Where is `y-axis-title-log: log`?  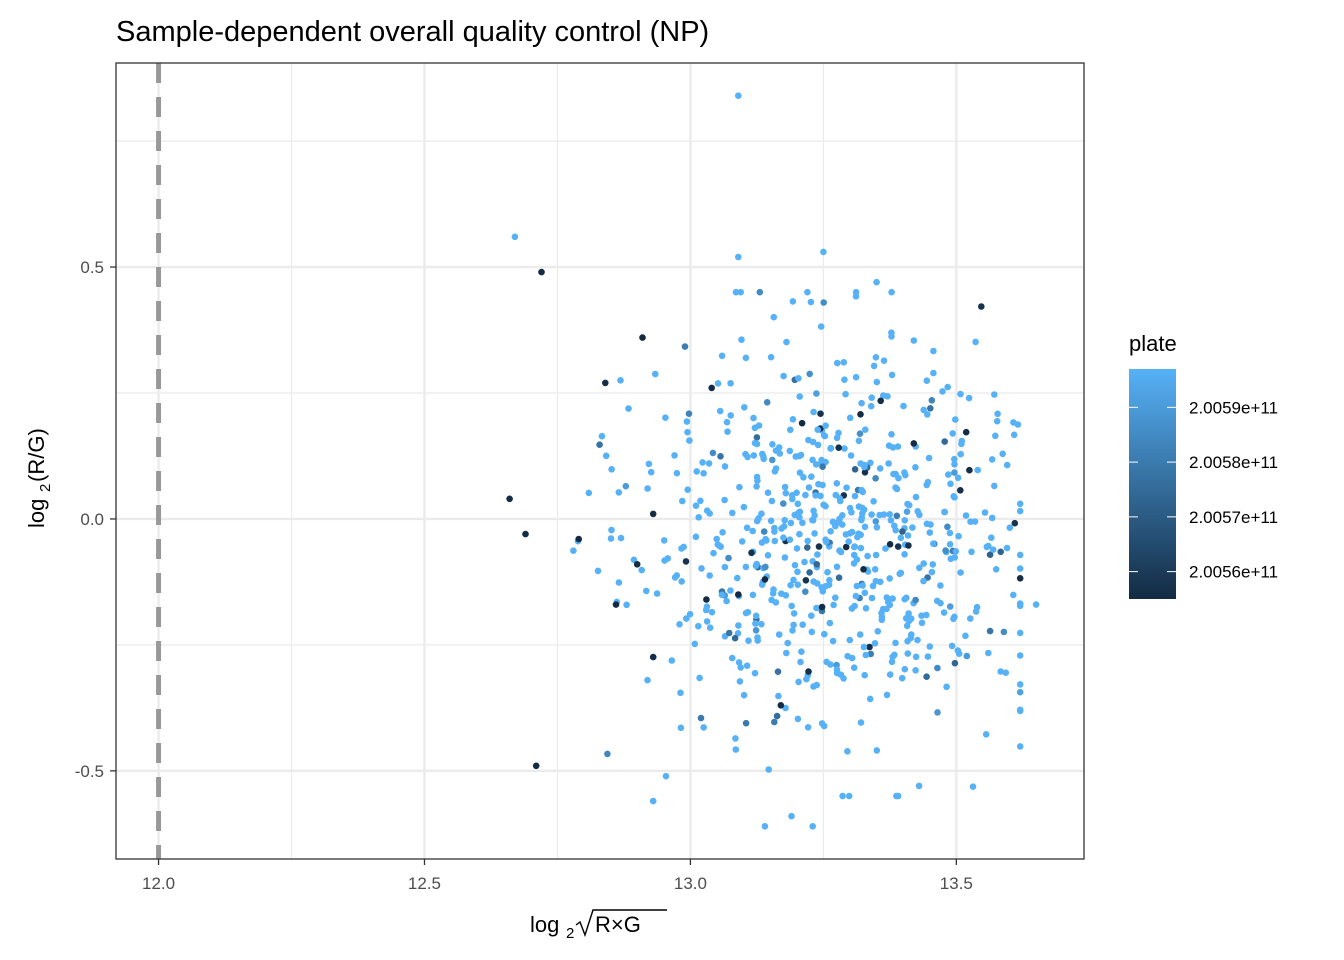 y-axis-title-log: log is located at coordinates (36, 513).